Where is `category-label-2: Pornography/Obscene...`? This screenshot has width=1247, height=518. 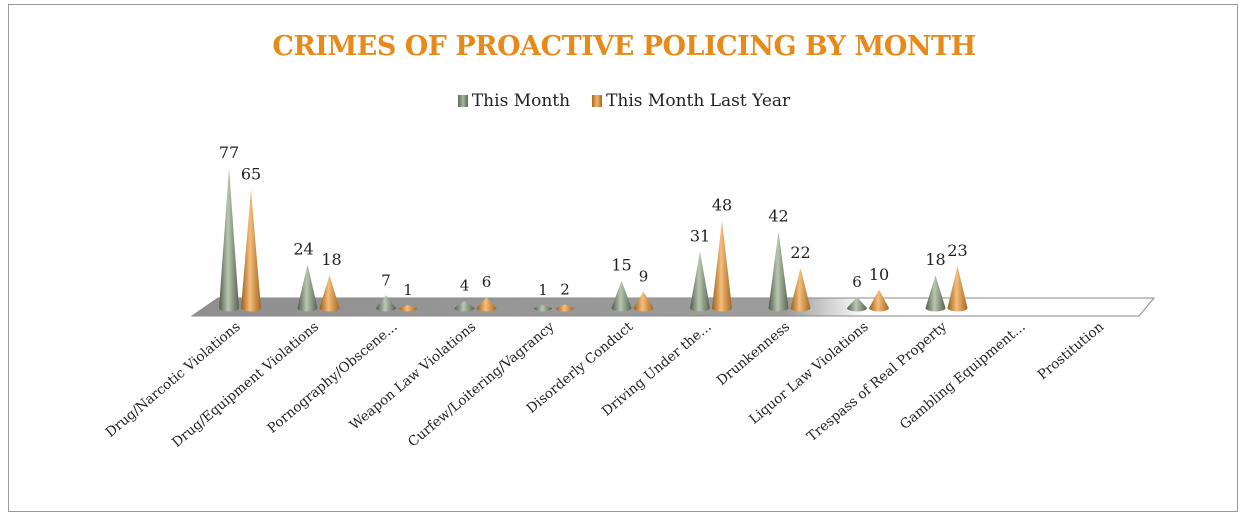
category-label-2: Pornography/Obscene... is located at coordinates (332, 378).